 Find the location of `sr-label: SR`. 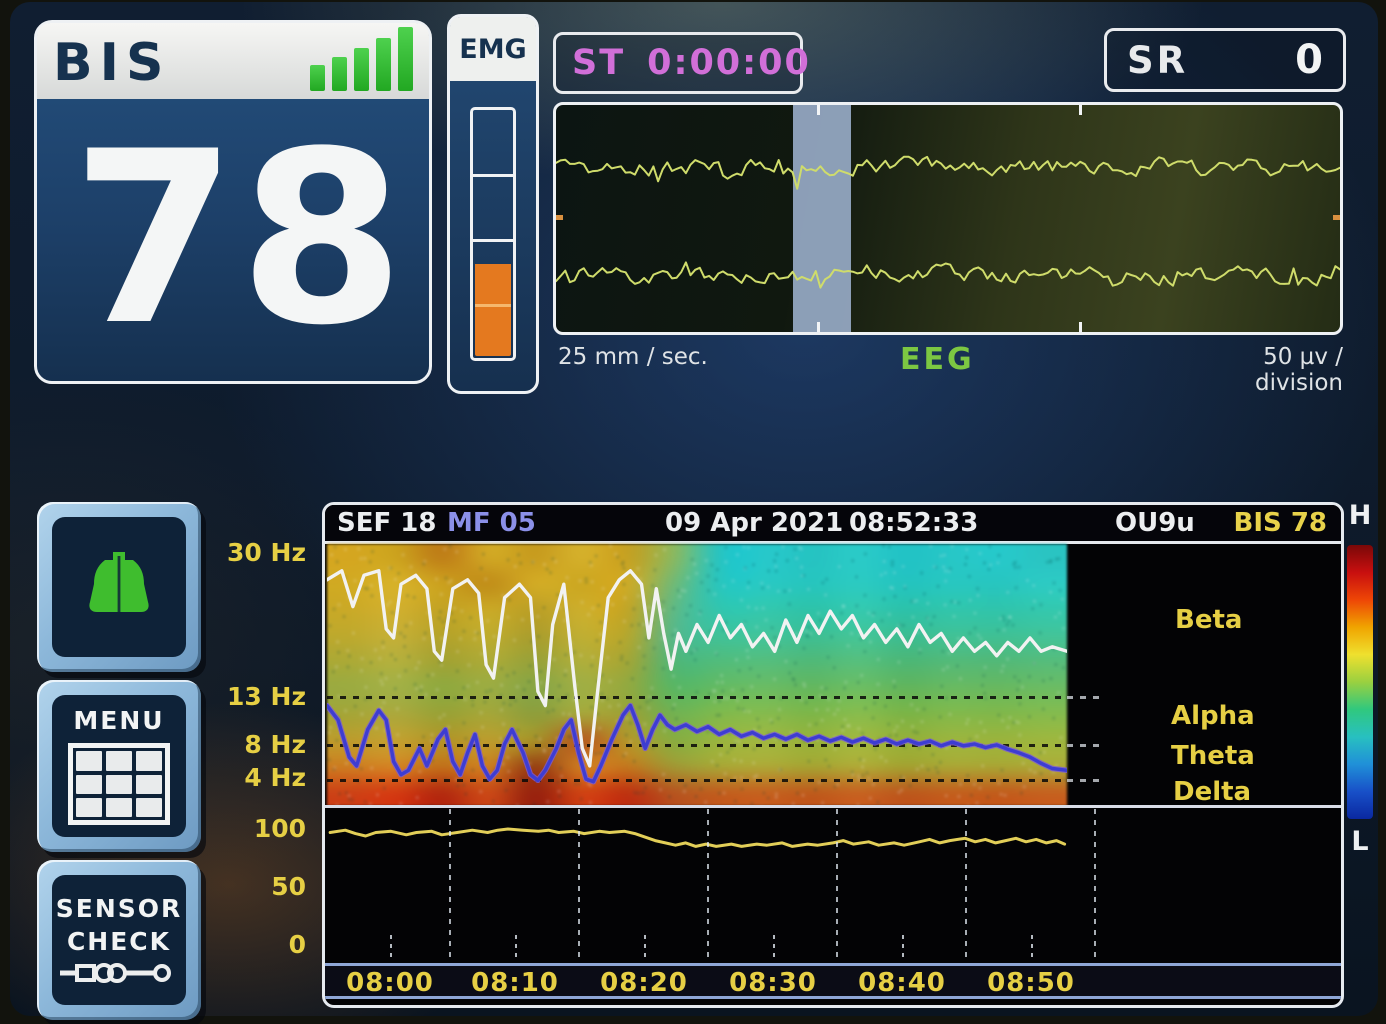

sr-label: SR is located at coordinates (1158, 60).